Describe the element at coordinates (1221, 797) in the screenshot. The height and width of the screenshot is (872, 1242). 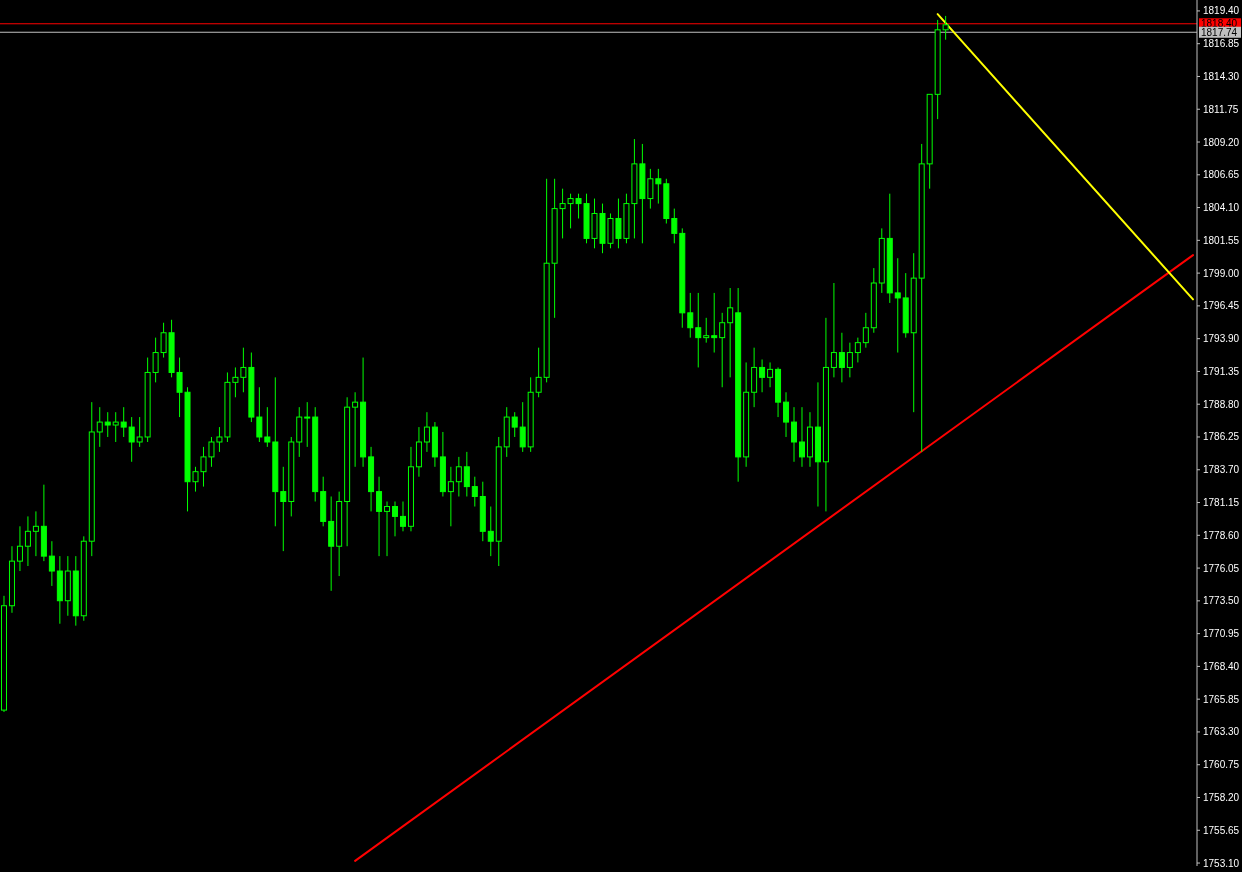
I see `y-tick-label: 1758.20` at that location.